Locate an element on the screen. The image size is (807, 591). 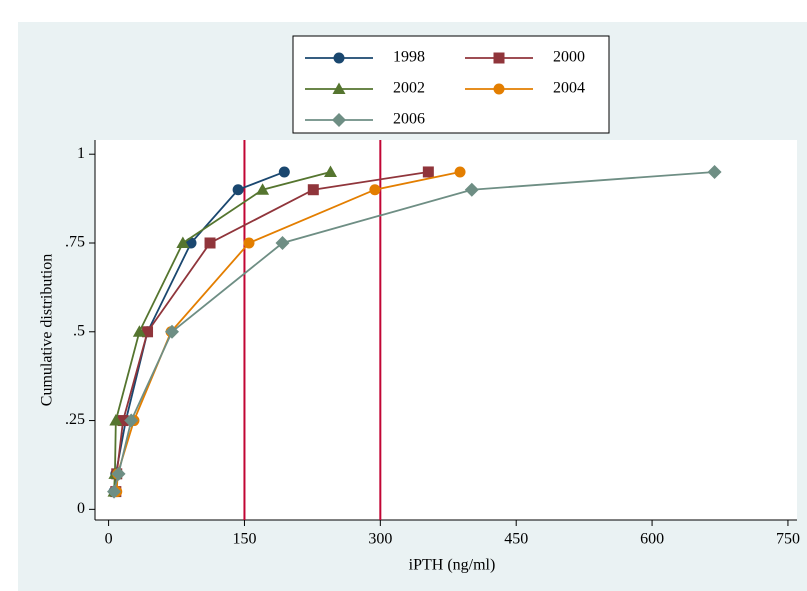
x-tick-label: 750 is located at coordinates (788, 539).